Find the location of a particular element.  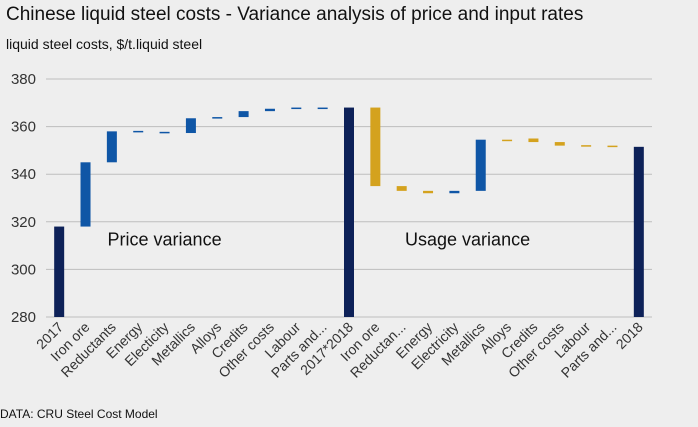

y-tick-label: 320 is located at coordinates (23, 222).